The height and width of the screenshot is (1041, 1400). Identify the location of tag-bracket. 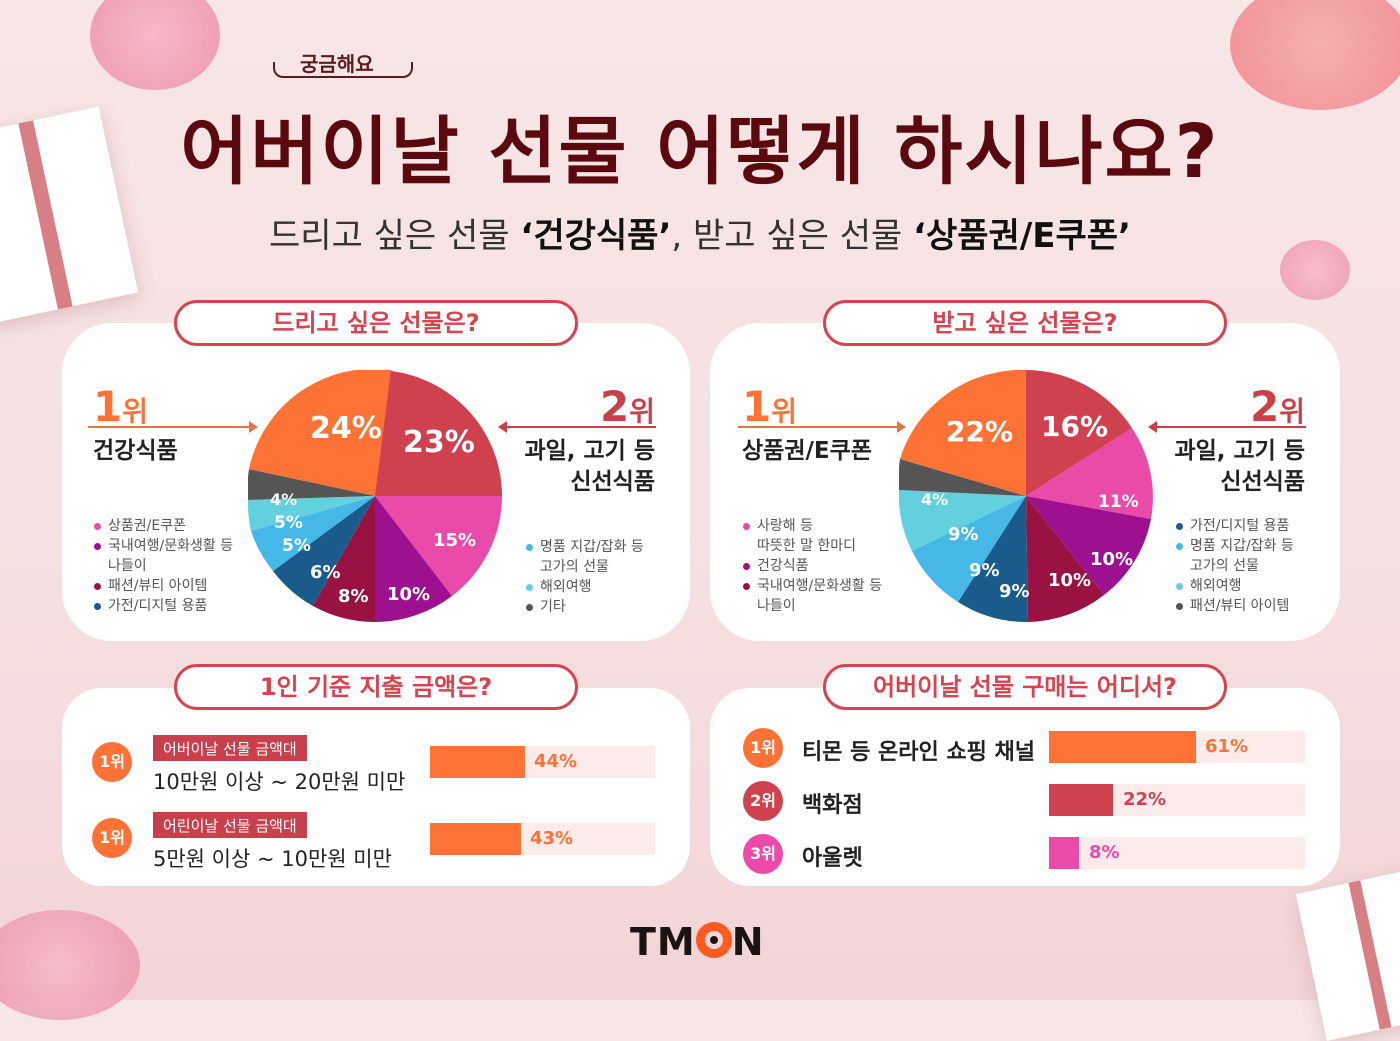
(343, 70).